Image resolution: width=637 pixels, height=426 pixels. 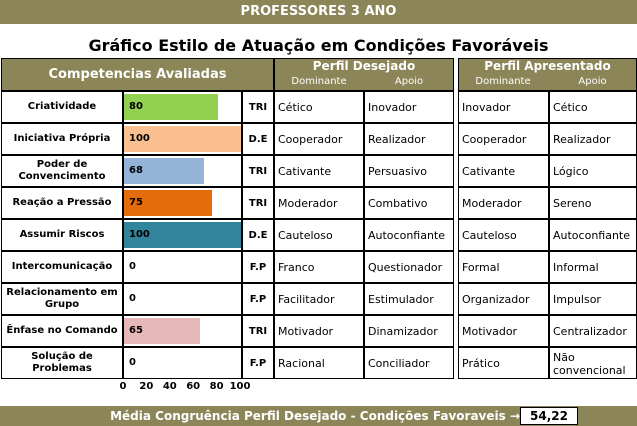 What do you see at coordinates (456, 218) in the screenshot?
I see `group-gap` at bounding box center [456, 218].